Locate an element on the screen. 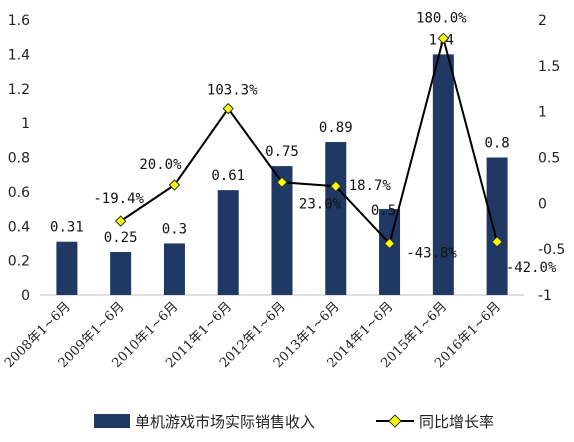  growth-data-label: -19.4% is located at coordinates (118, 199).